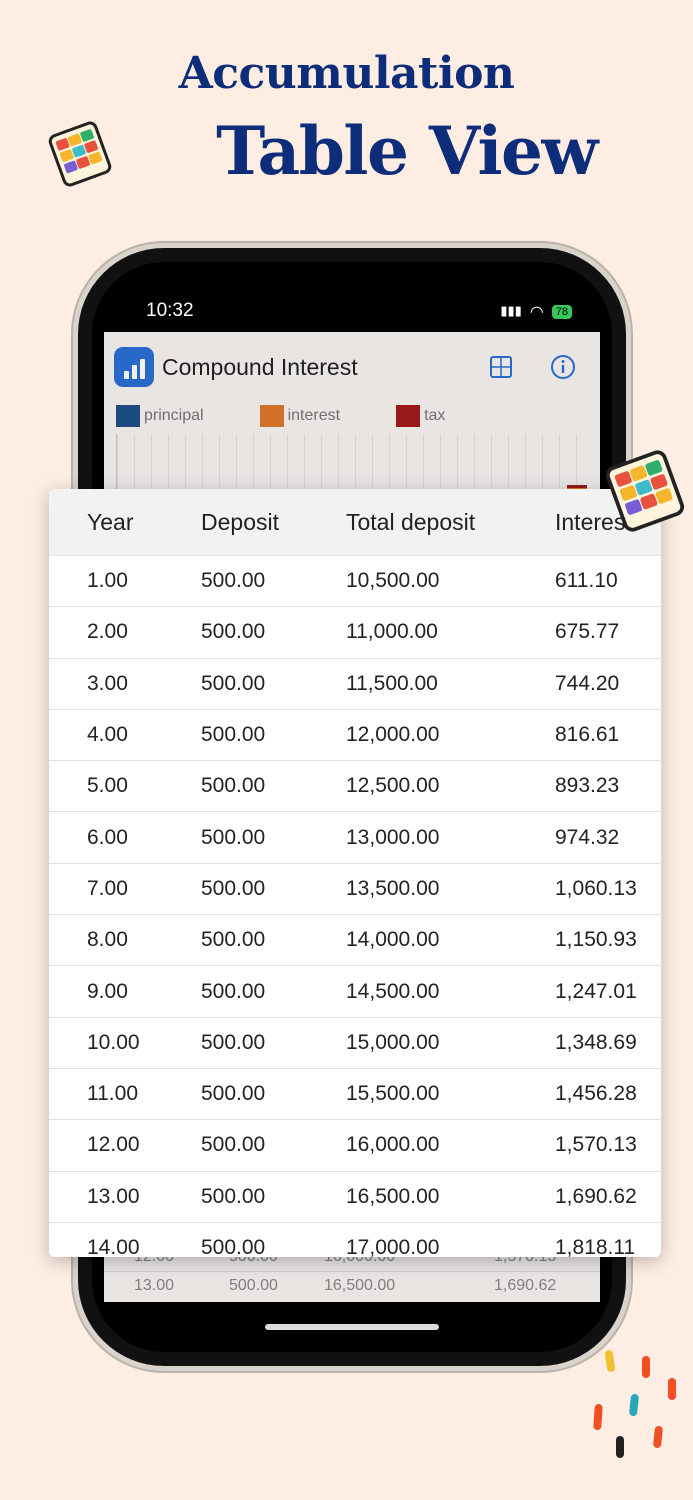 Image resolution: width=693 pixels, height=1500 pixels. Describe the element at coordinates (596, 940) in the screenshot. I see `interest-cell: 1,150.93` at that location.